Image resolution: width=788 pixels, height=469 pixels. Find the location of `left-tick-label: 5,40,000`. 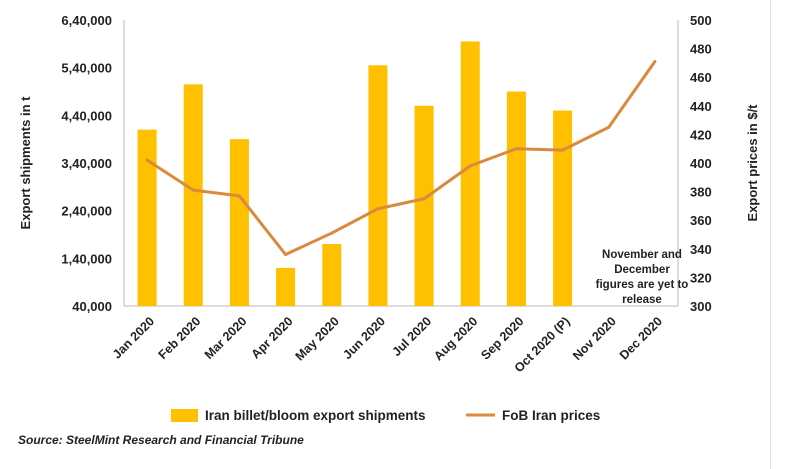

left-tick-label: 5,40,000 is located at coordinates (86, 68).